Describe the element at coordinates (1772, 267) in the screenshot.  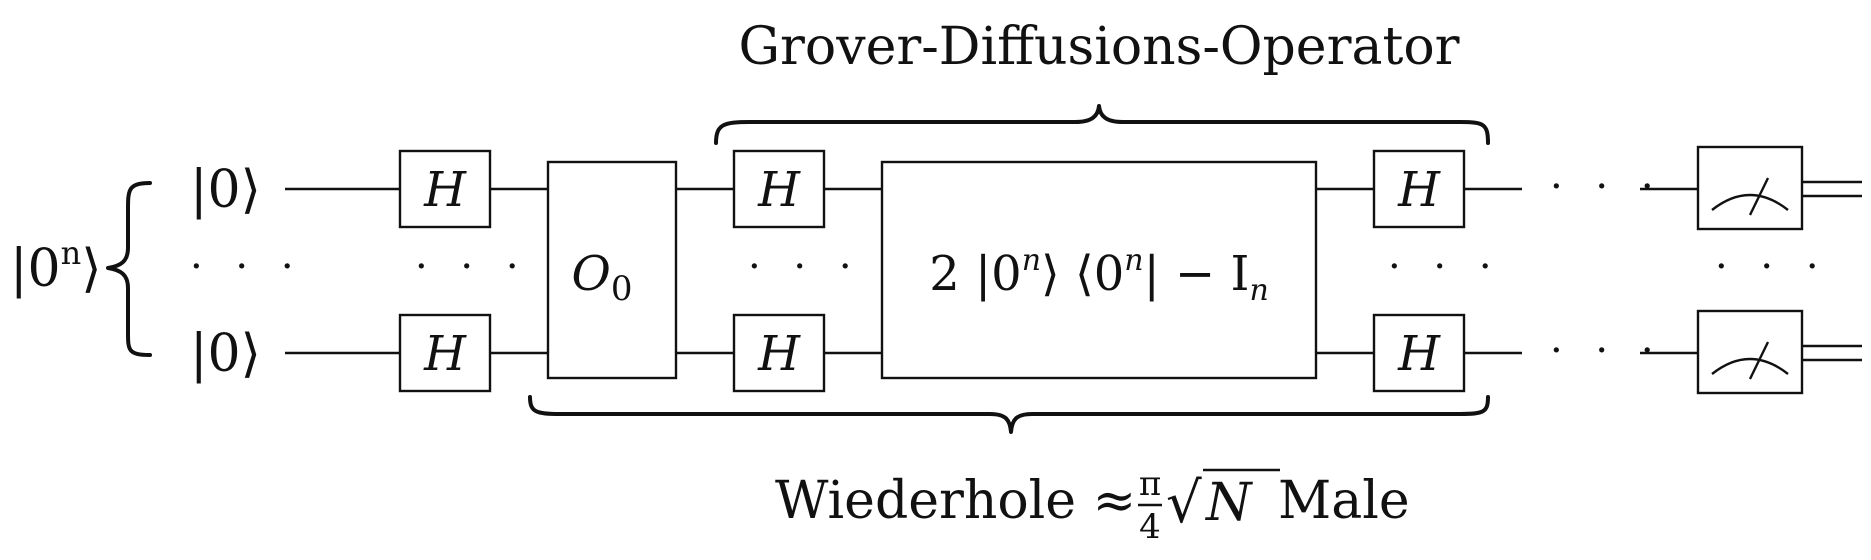
I see `meter-ellipsis: · · ·` at that location.